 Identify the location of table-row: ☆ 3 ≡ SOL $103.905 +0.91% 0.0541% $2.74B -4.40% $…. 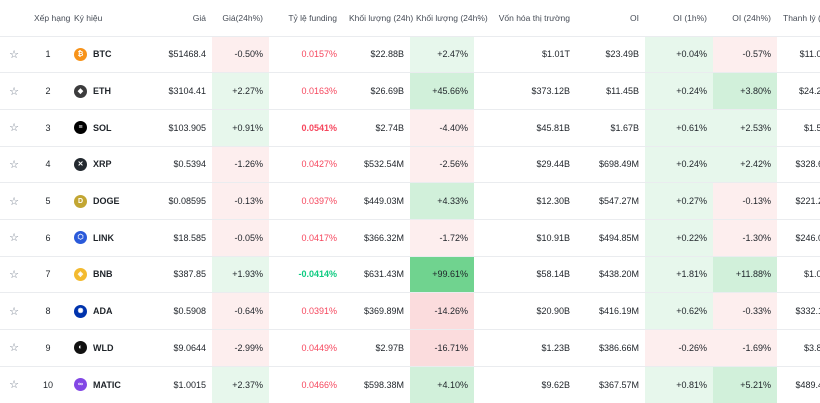
(410, 128).